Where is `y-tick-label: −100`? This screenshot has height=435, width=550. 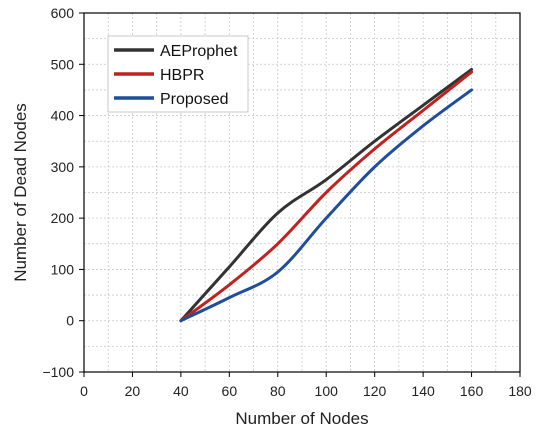 y-tick-label: −100 is located at coordinates (58, 372).